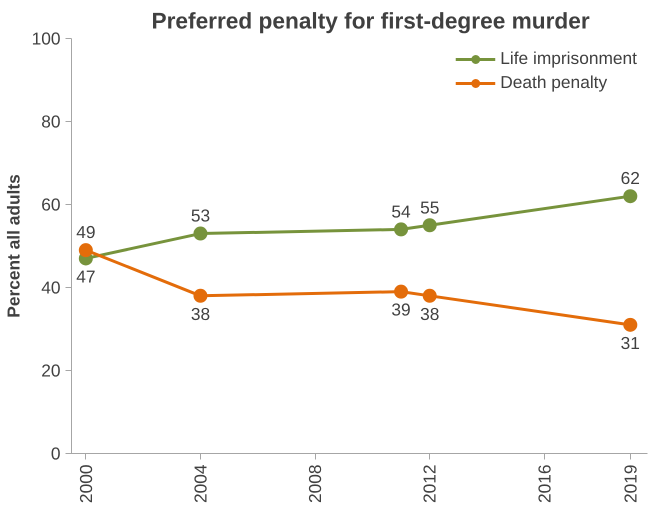 The height and width of the screenshot is (506, 662). Describe the element at coordinates (200, 484) in the screenshot. I see `x-tick-label: 2004` at that location.